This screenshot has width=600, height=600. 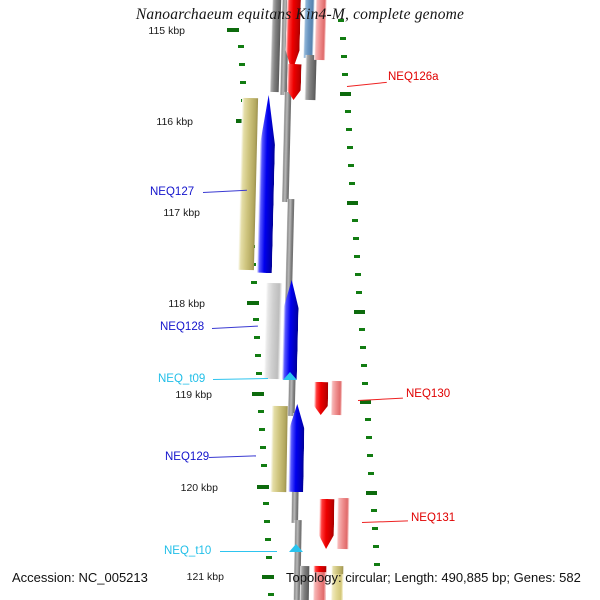 What do you see at coordinates (193, 395) in the screenshot?
I see `ruler-label: 119 kbp` at bounding box center [193, 395].